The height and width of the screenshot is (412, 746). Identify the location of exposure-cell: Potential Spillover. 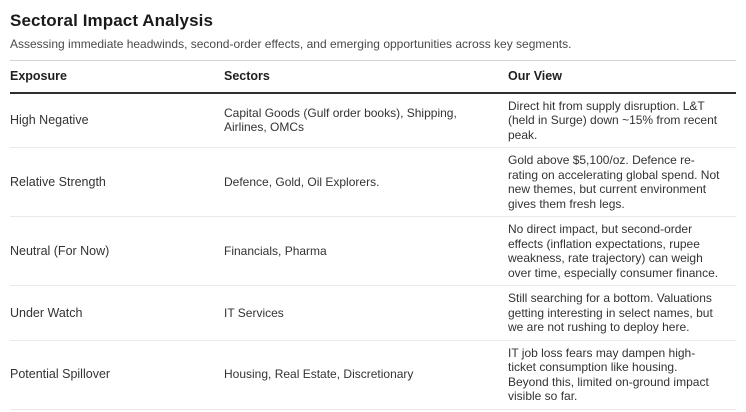
(117, 375).